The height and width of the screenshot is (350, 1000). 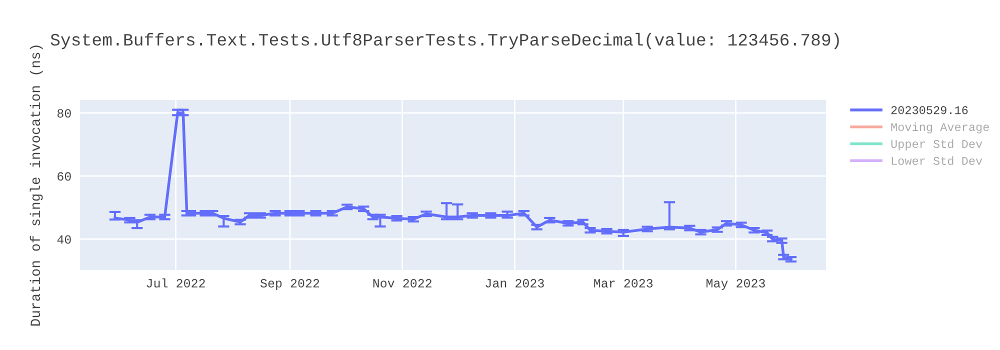 I want to click on y-tick-label: 60, so click(x=64, y=176).